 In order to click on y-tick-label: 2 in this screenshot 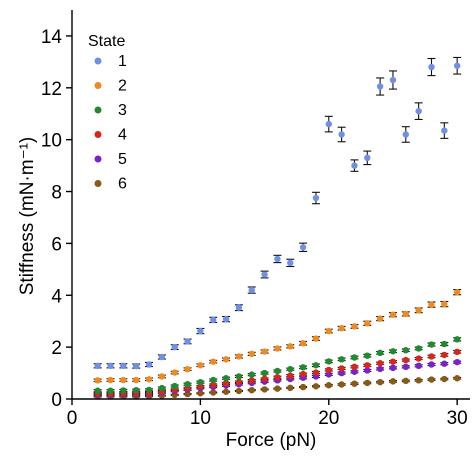, I will do `click(56, 348)`.